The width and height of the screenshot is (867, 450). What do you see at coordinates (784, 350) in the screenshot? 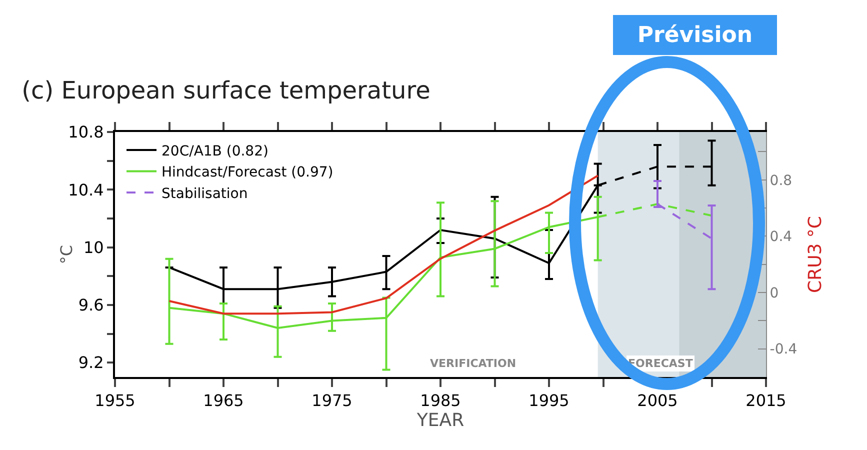
I see `y2-tick-label: -0.4` at bounding box center [784, 350].